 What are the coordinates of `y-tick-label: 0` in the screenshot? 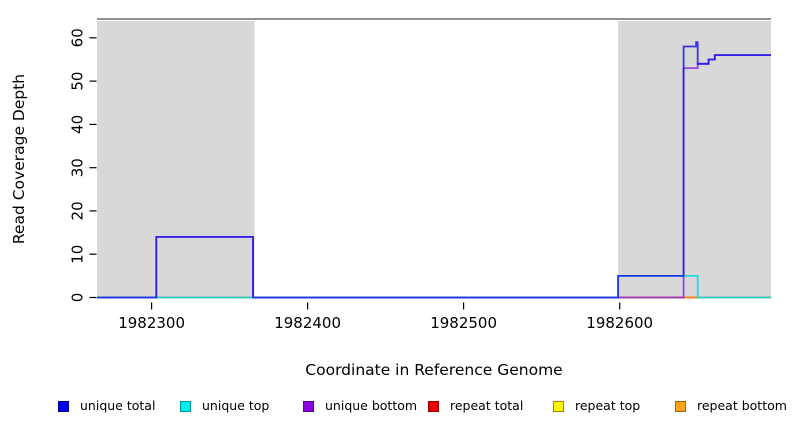 It's located at (78, 298).